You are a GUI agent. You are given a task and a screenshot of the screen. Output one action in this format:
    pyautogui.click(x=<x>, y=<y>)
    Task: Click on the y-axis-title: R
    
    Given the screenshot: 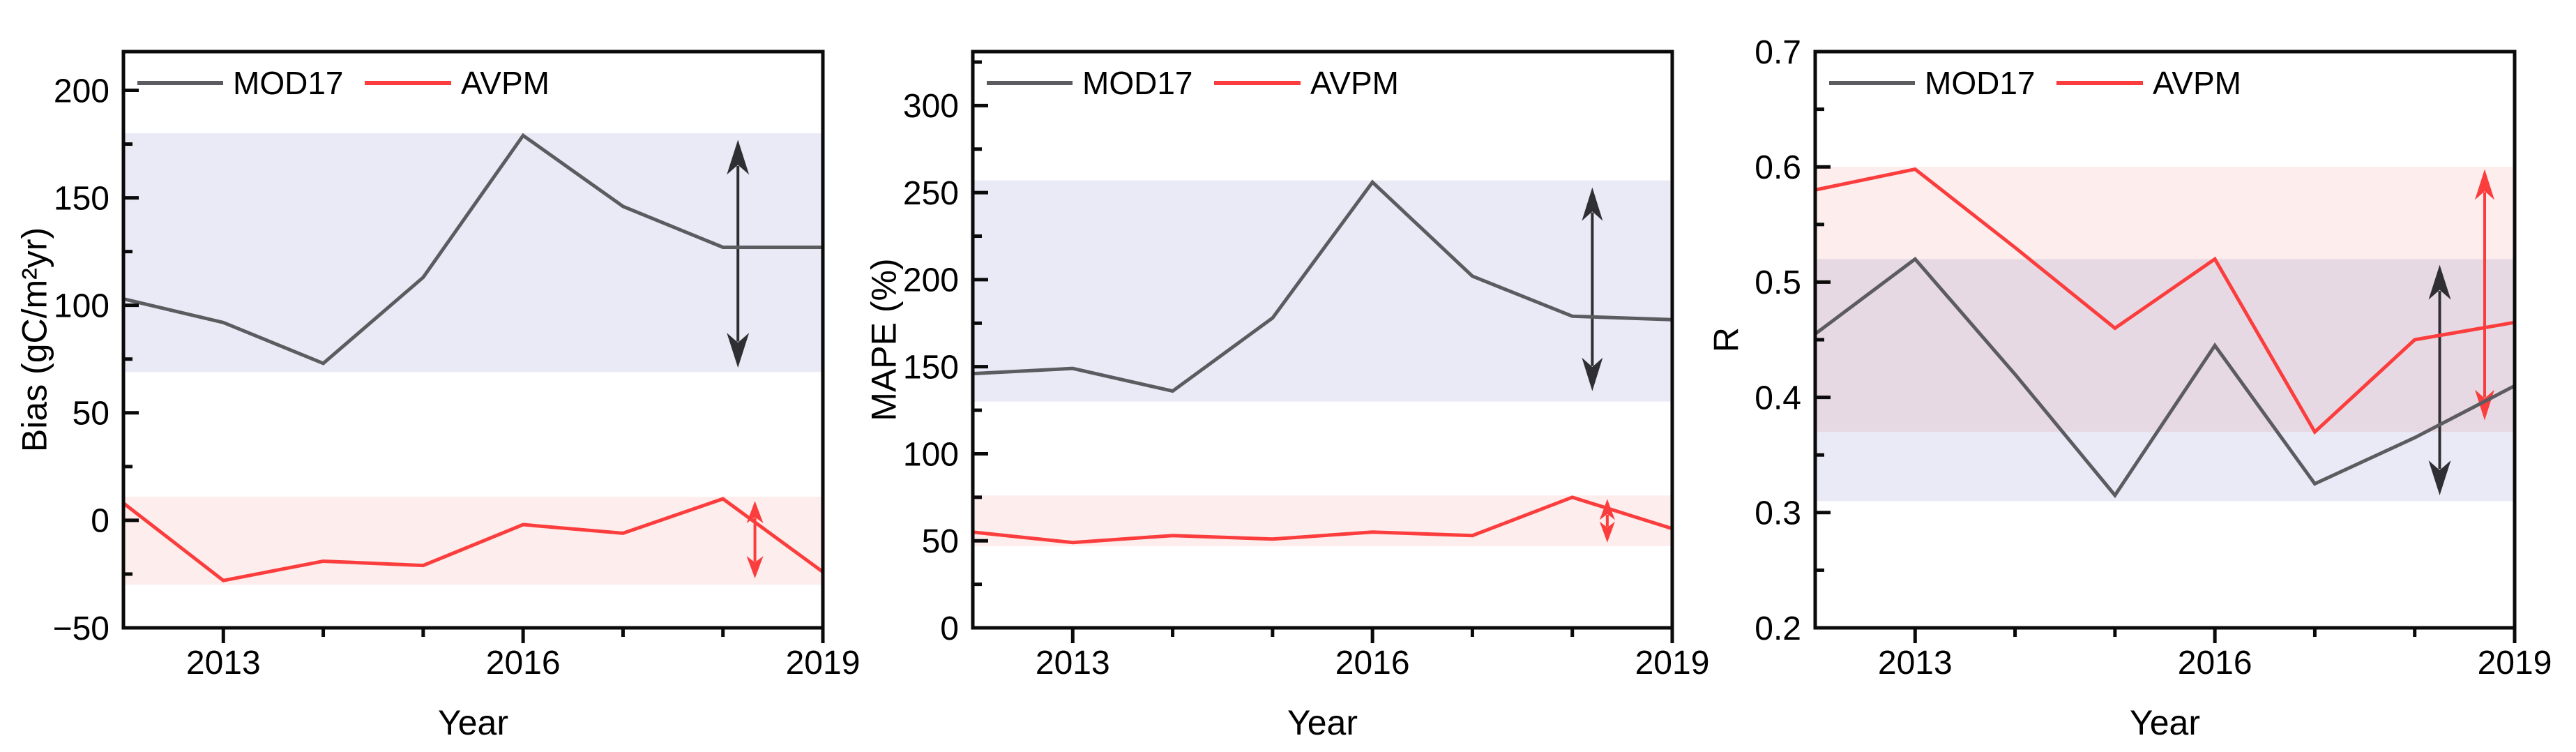 What is the action you would take?
    pyautogui.click(x=1726, y=339)
    